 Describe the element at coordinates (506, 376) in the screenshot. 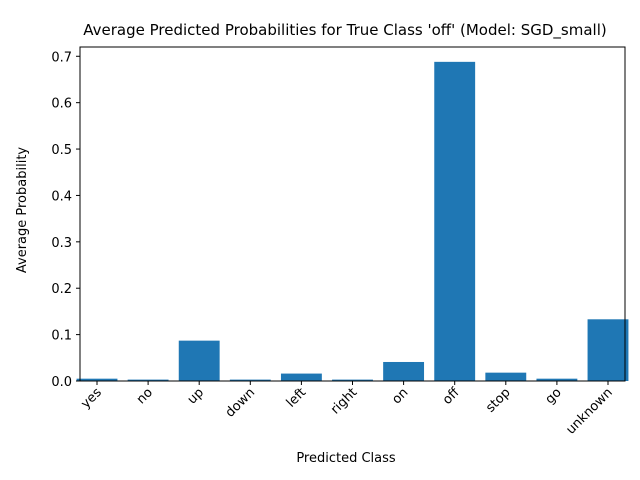

I see `bar-stop` at that location.